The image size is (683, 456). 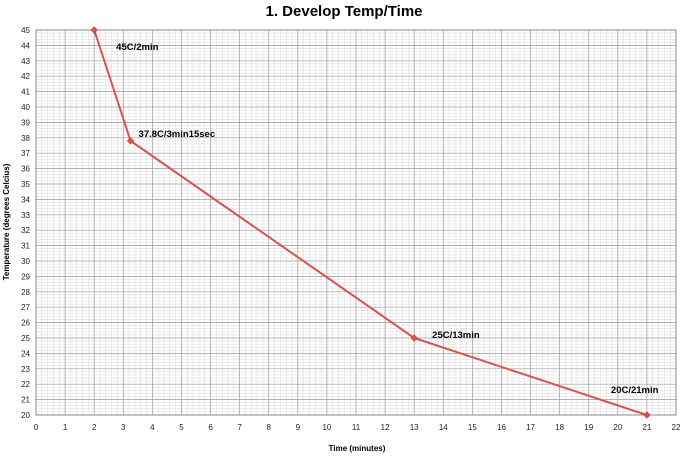 I want to click on y-tick-label: 38, so click(x=25, y=138).